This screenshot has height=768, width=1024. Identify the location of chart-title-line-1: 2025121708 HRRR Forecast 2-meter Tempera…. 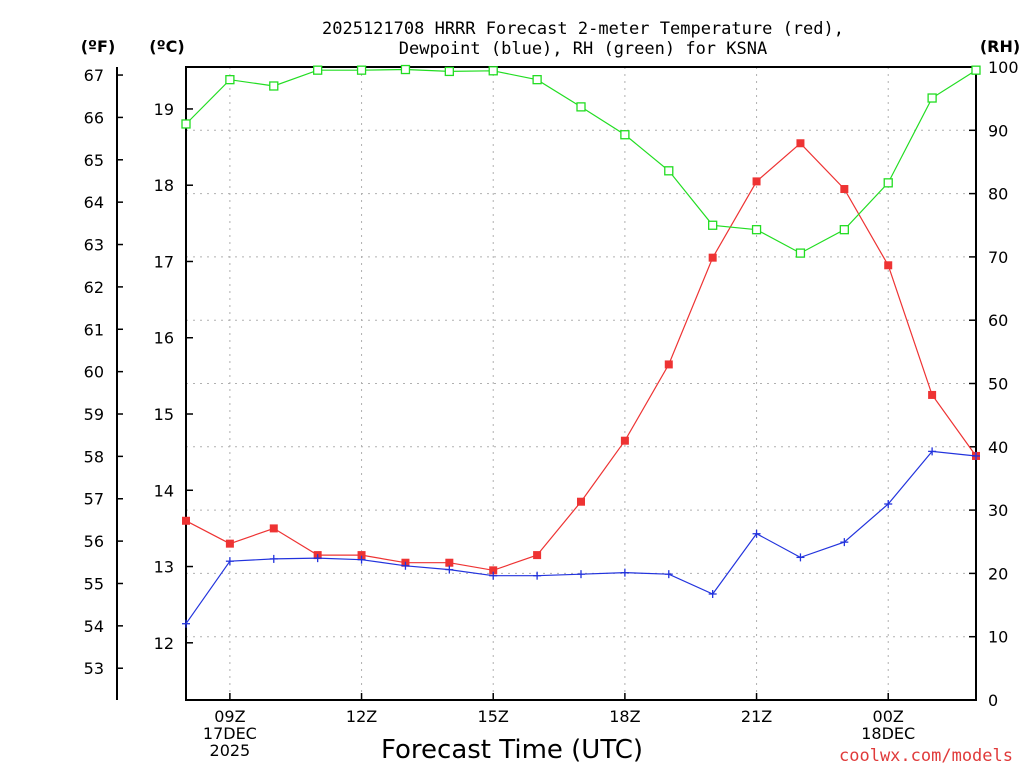
(583, 29).